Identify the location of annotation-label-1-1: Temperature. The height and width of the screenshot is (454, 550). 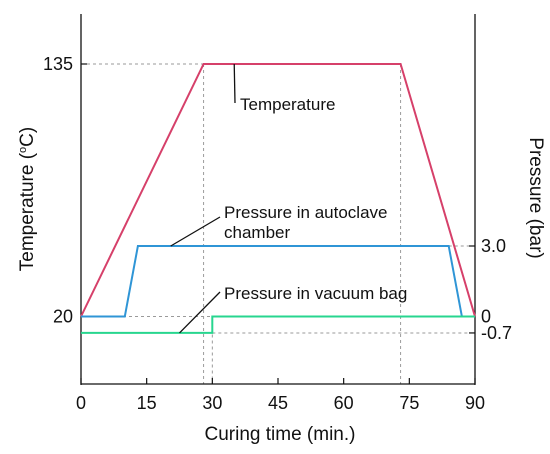
(287, 104).